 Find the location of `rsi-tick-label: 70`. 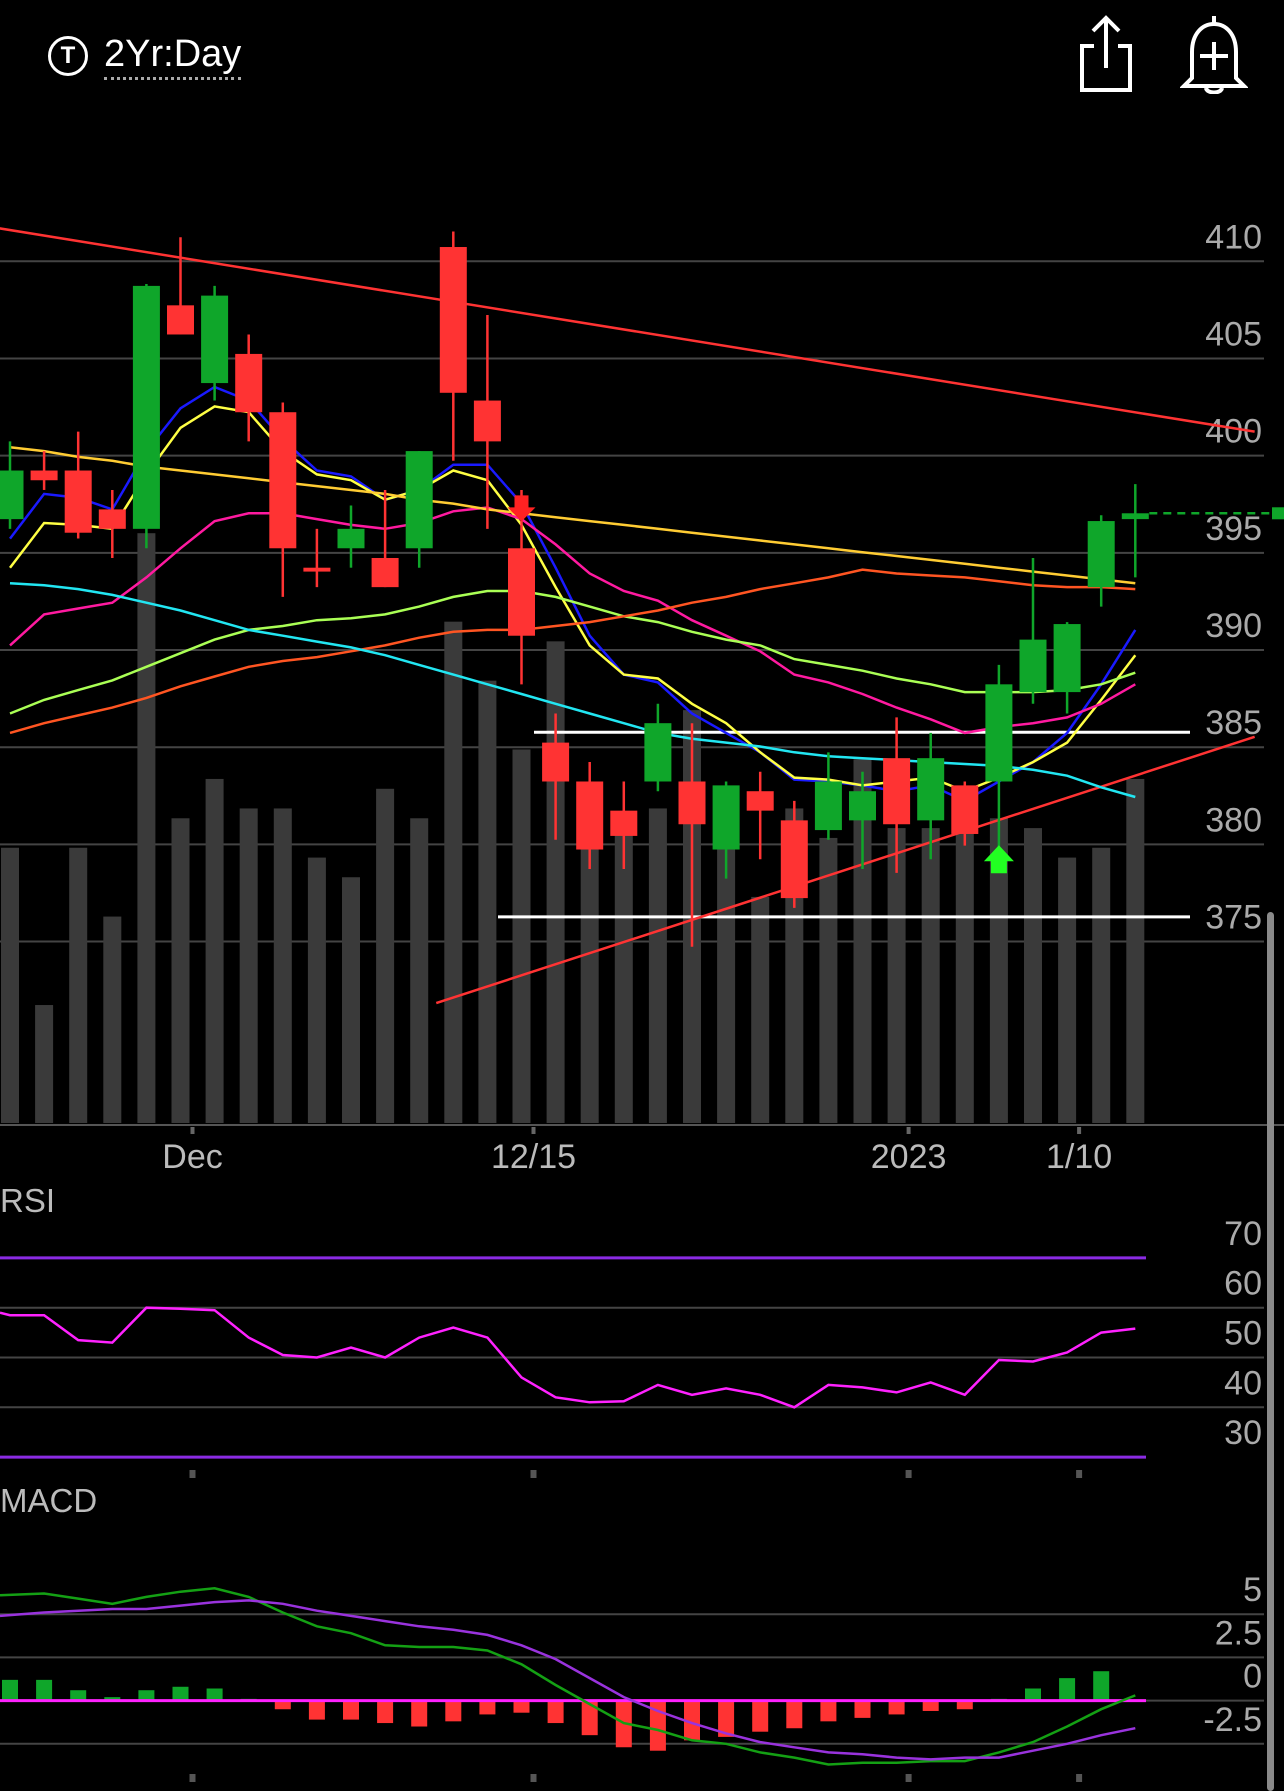

rsi-tick-label: 70 is located at coordinates (1243, 1234).